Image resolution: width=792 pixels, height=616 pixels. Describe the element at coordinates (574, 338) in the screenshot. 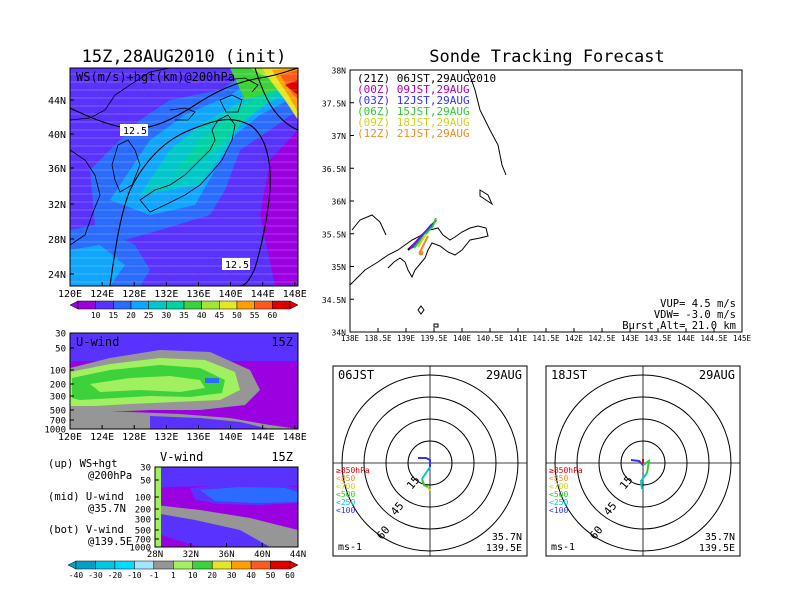

I see `map-lon-label: 142E` at that location.